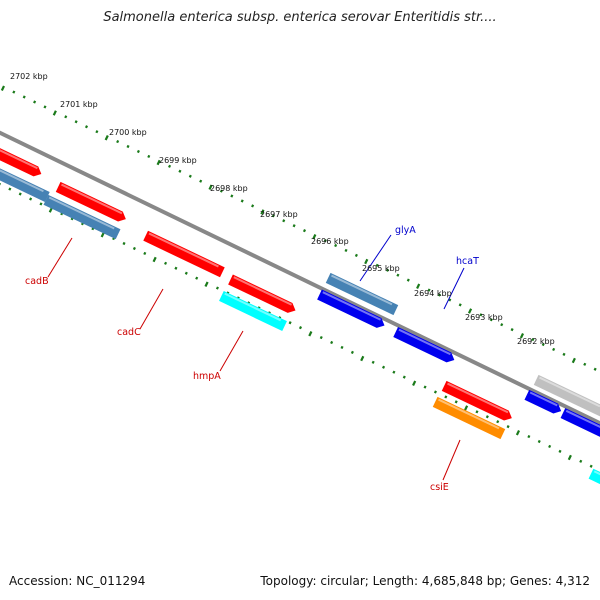 The image size is (600, 600). I want to click on kbp-label: 2694 kbp, so click(433, 293).